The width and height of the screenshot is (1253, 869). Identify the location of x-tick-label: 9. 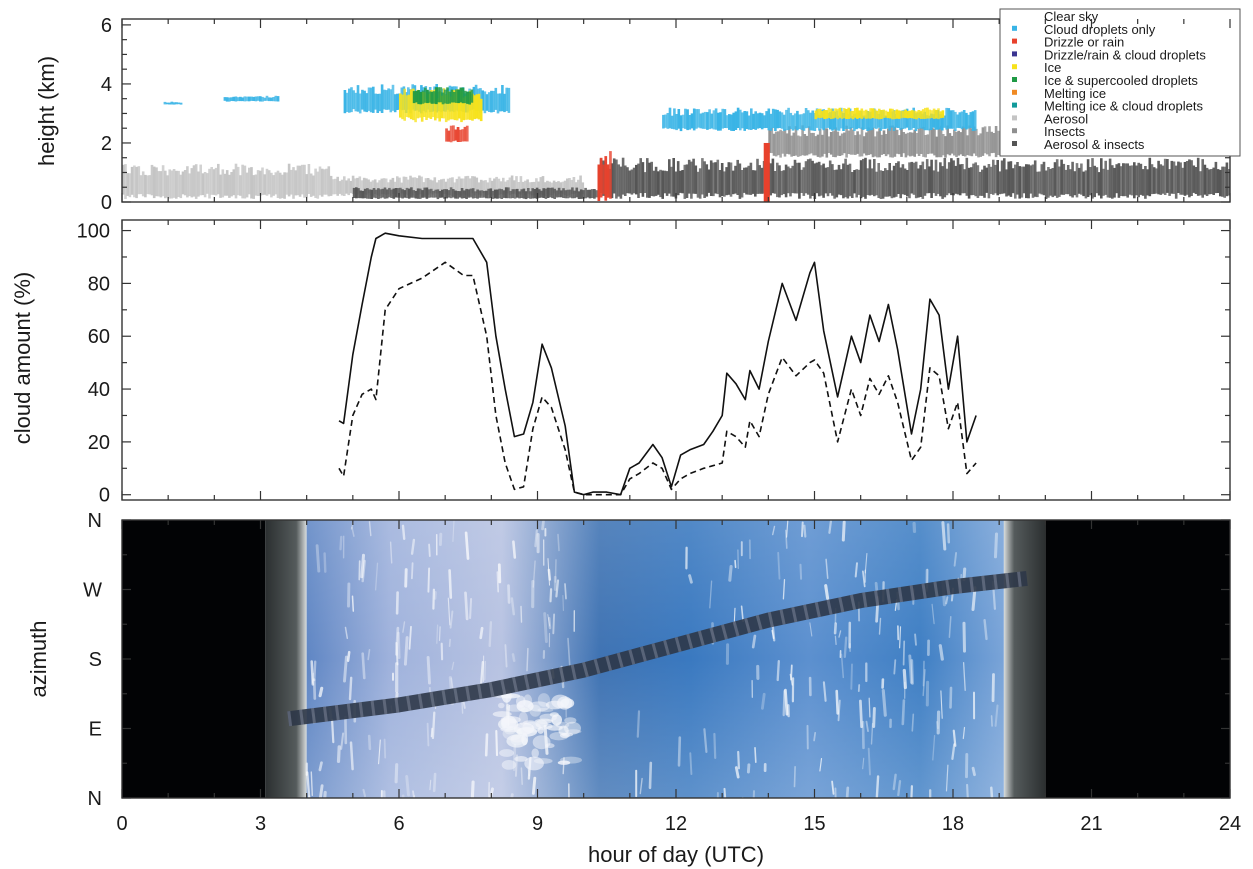
(537, 824).